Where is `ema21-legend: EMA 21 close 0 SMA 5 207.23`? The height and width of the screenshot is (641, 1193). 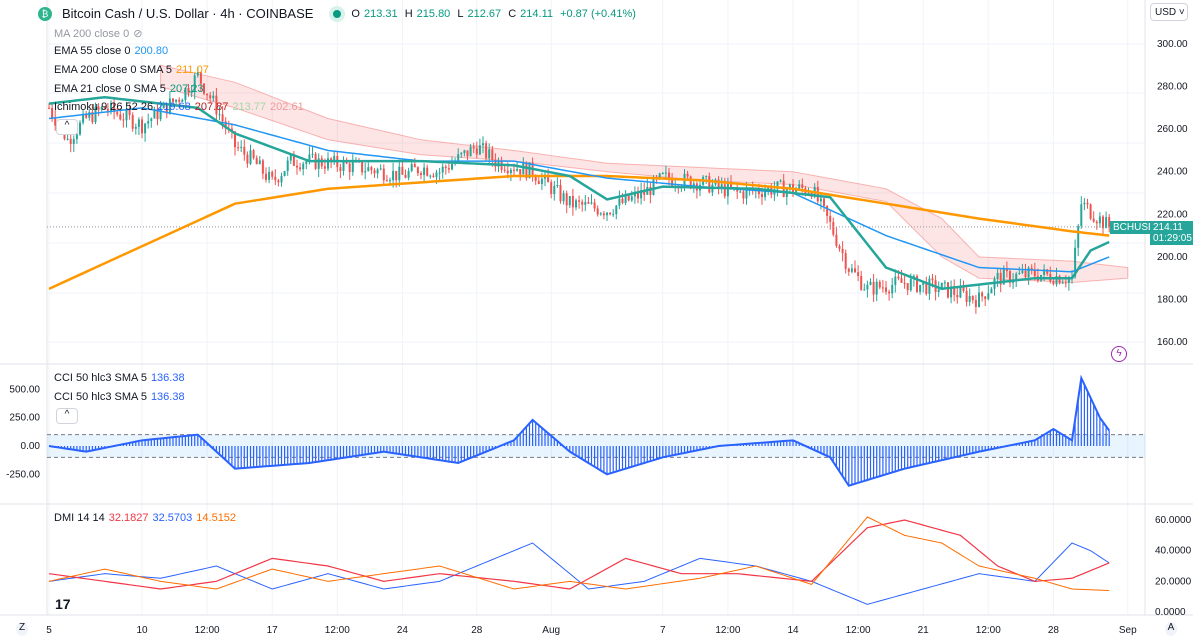 ema21-legend: EMA 21 close 0 SMA 5 207.23 is located at coordinates (131, 89).